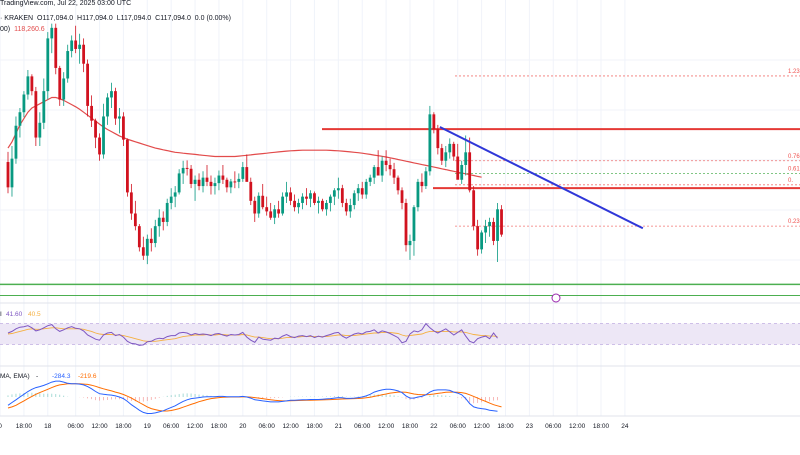 This screenshot has width=800, height=455. What do you see at coordinates (386, 426) in the screenshot?
I see `time-label-16: 12:00` at bounding box center [386, 426].